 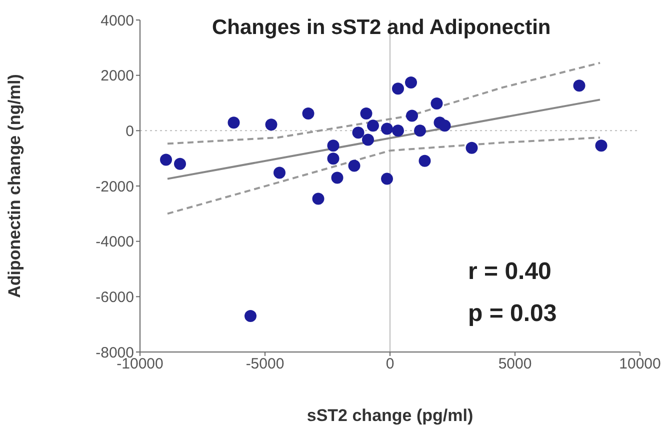 What do you see at coordinates (510, 272) in the screenshot?
I see `annotation: r = 0.40` at bounding box center [510, 272].